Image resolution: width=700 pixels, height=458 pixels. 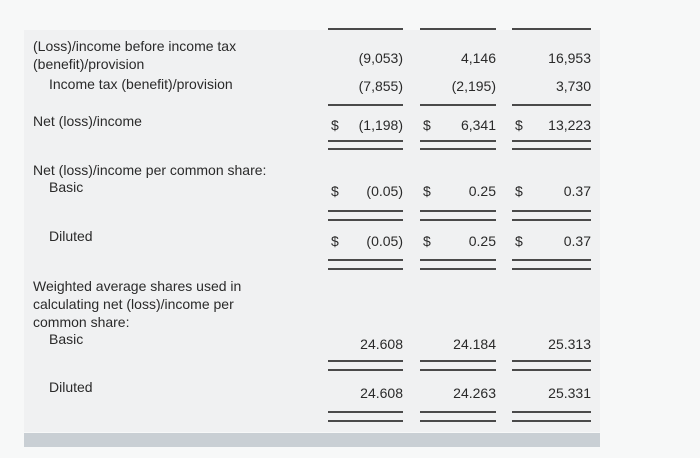 What do you see at coordinates (137, 286) in the screenshot?
I see `row-label: Weighted average shares used in` at bounding box center [137, 286].